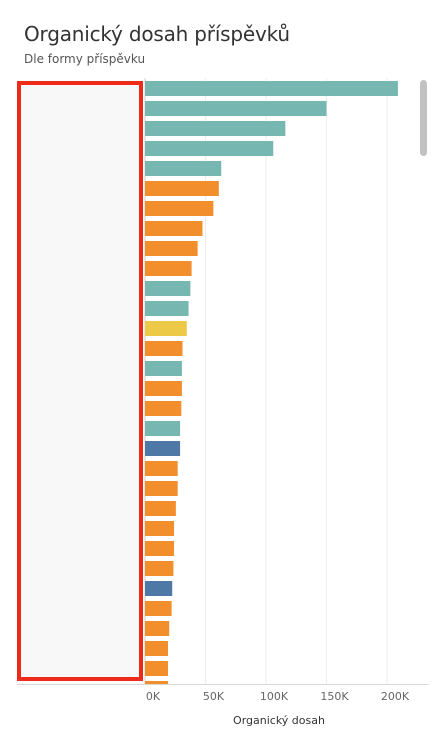 Image resolution: width=433 pixels, height=740 pixels. What do you see at coordinates (223, 684) in the screenshot?
I see `x-axis-line` at bounding box center [223, 684].